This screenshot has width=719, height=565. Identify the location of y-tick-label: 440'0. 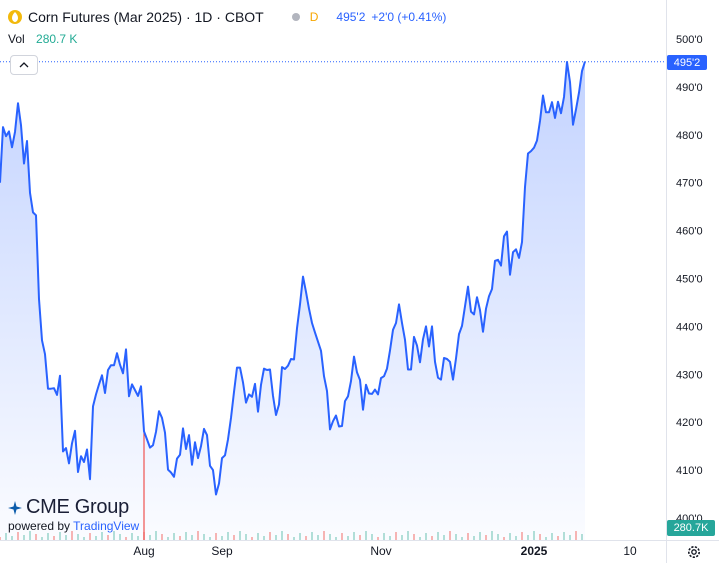
(689, 327).